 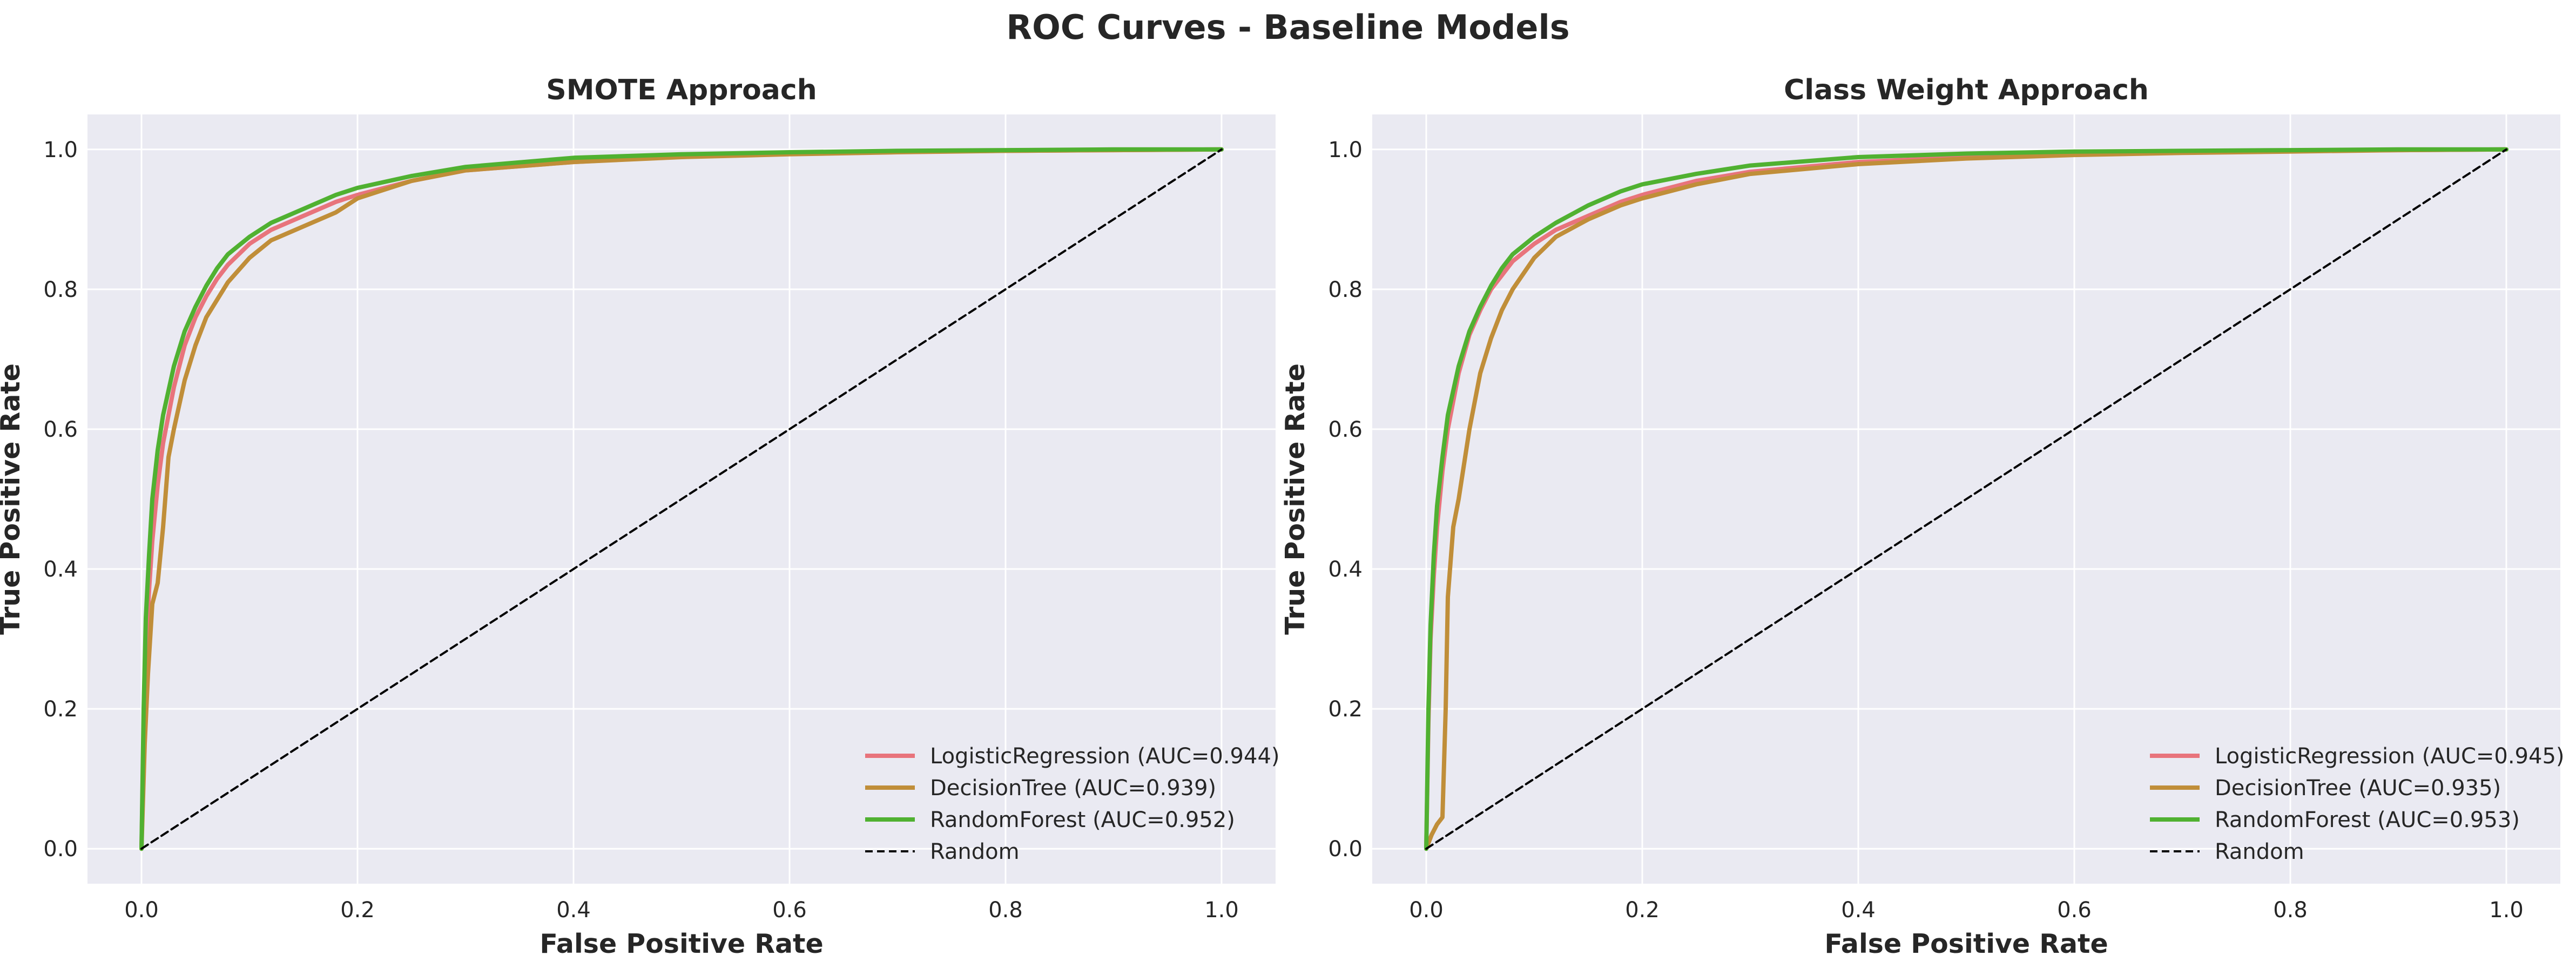 I want to click on panel-title: Class Weight Approach, so click(x=1966, y=90).